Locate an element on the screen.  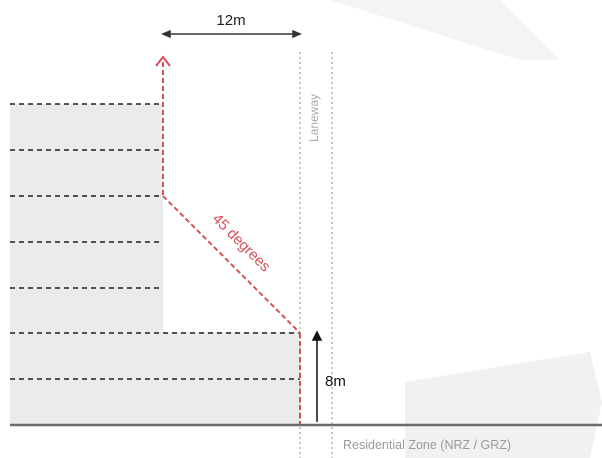
setback-arrow-head is located at coordinates (163, 61).